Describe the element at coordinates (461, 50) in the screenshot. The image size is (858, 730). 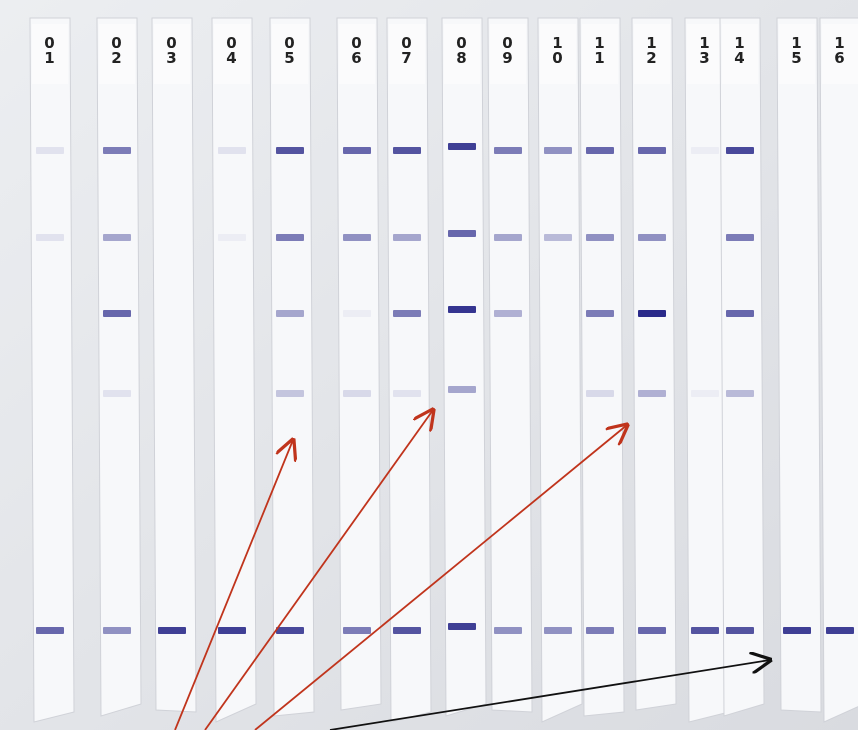
I see `strip-label: 08` at that location.